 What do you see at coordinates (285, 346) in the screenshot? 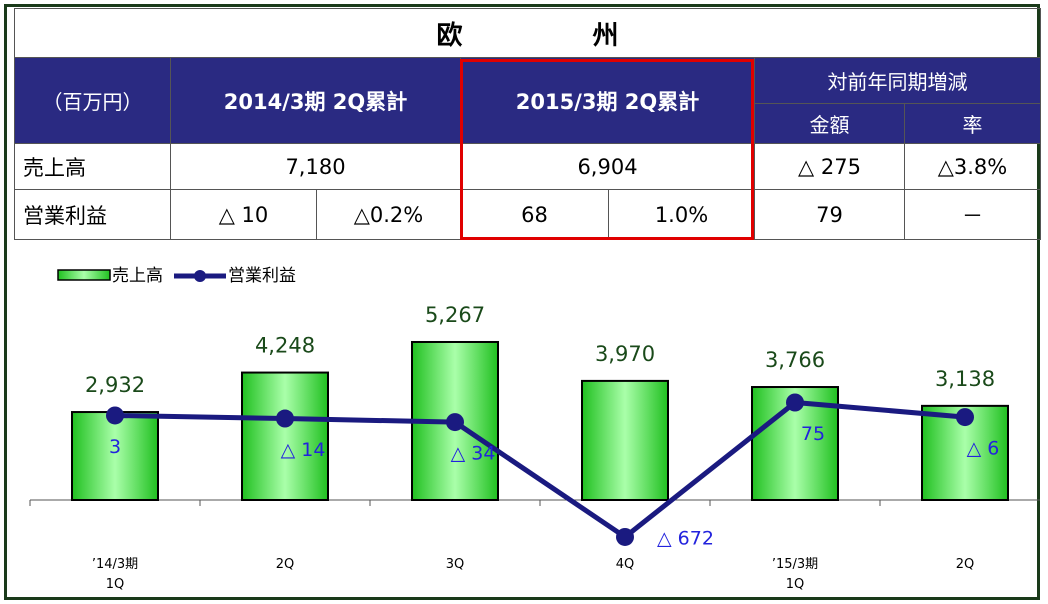
I see `bar-label: 4,248` at bounding box center [285, 346].